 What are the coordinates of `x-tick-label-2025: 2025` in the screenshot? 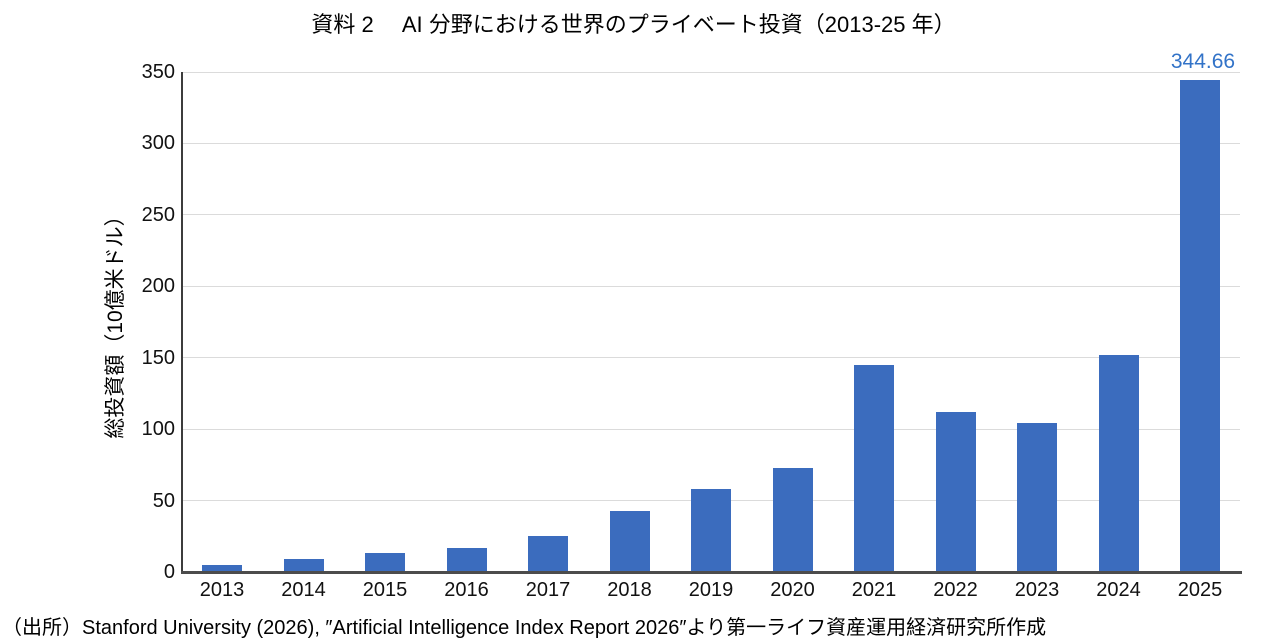 It's located at (1200, 590).